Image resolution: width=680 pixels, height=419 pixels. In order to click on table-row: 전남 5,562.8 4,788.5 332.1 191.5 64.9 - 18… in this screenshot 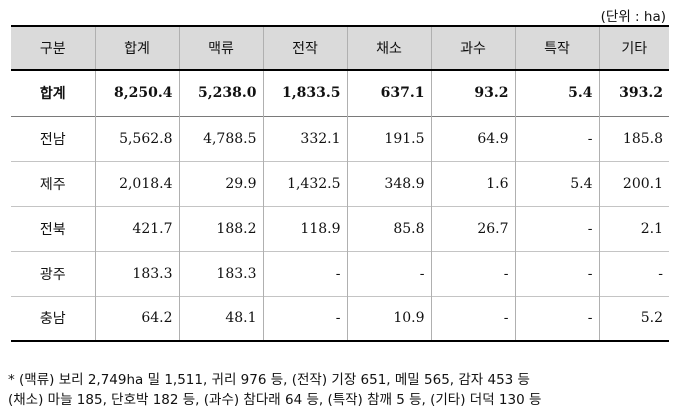, I will do `click(340, 138)`.